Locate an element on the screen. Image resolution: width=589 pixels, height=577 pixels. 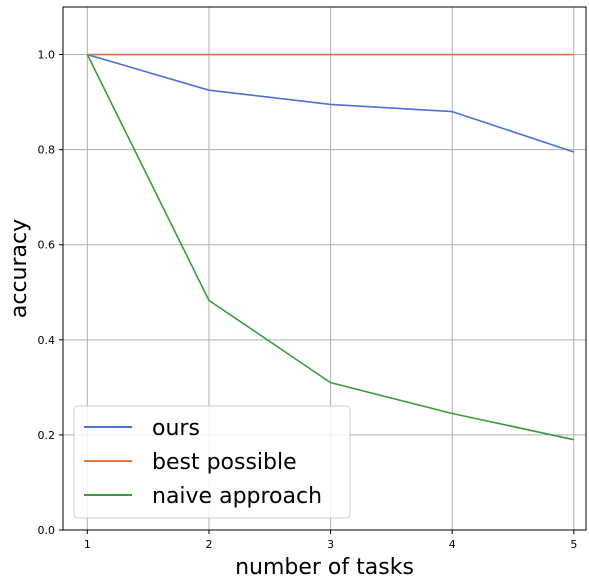
x-tick-label: 2 is located at coordinates (208, 544).